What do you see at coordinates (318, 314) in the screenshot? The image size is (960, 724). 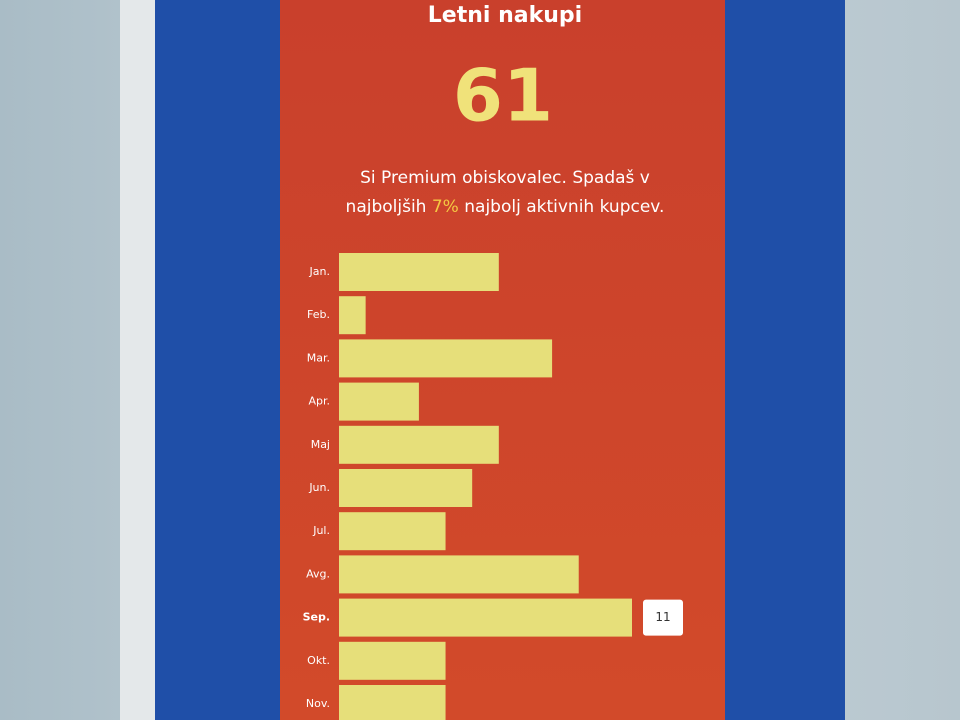 I see `category-label: Feb.` at bounding box center [318, 314].